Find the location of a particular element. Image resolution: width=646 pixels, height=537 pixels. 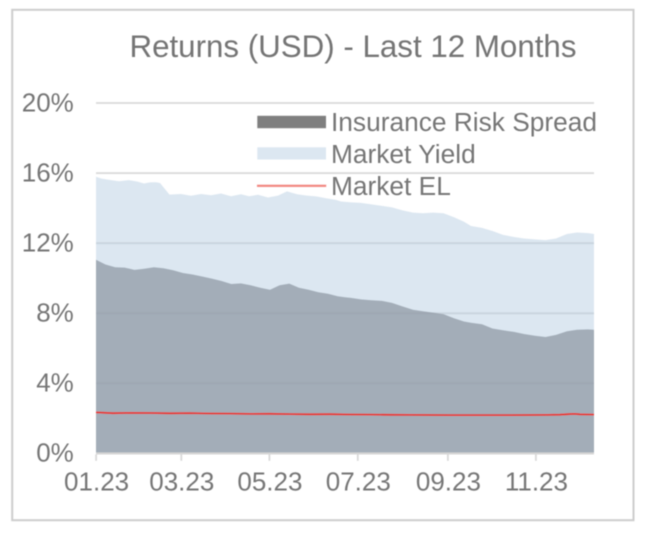

svg-text: Insurance Risk Spread is located at coordinates (464, 122).